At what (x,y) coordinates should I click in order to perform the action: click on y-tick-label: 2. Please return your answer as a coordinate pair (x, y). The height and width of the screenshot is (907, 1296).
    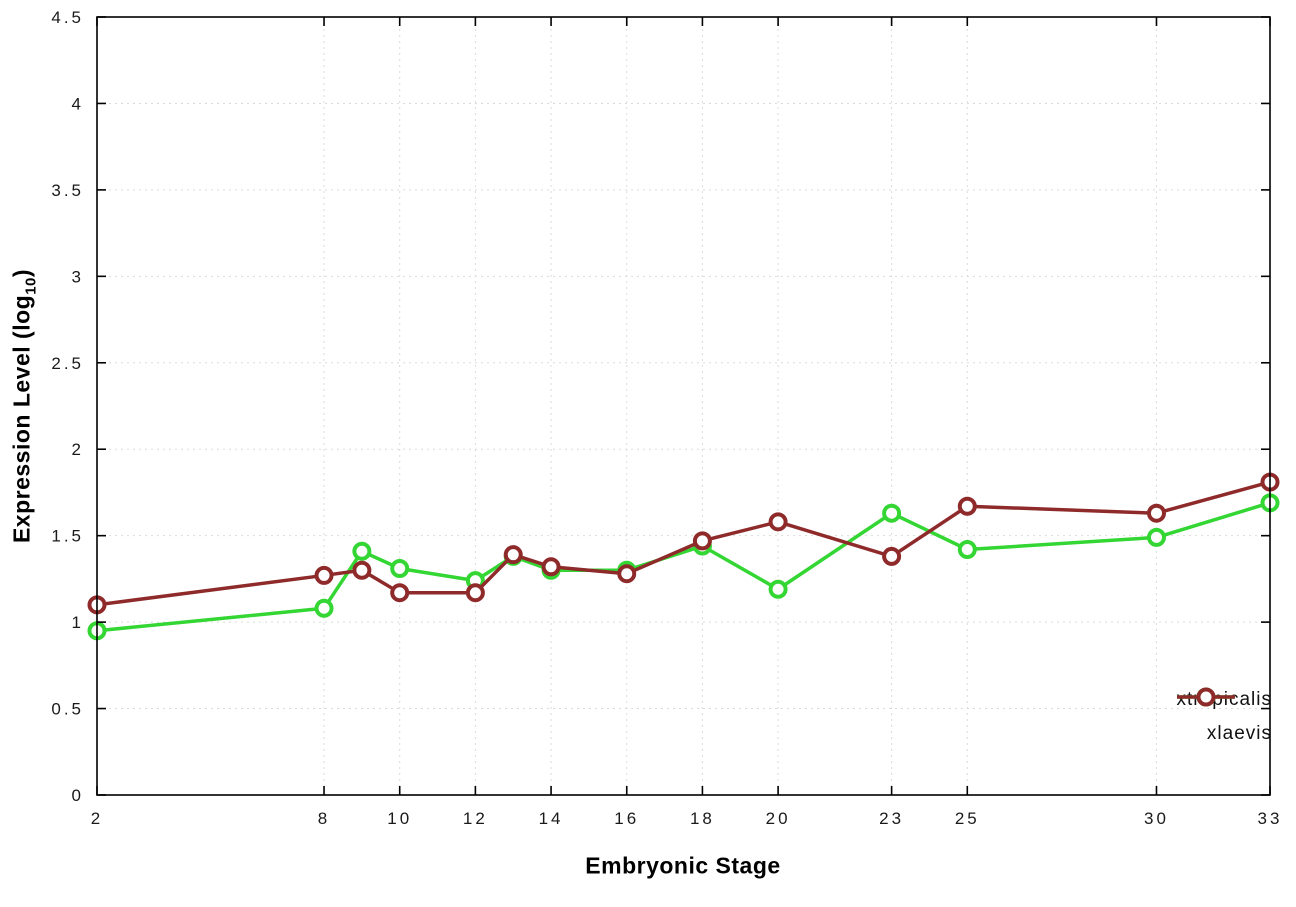
    Looking at the image, I should click on (78, 449).